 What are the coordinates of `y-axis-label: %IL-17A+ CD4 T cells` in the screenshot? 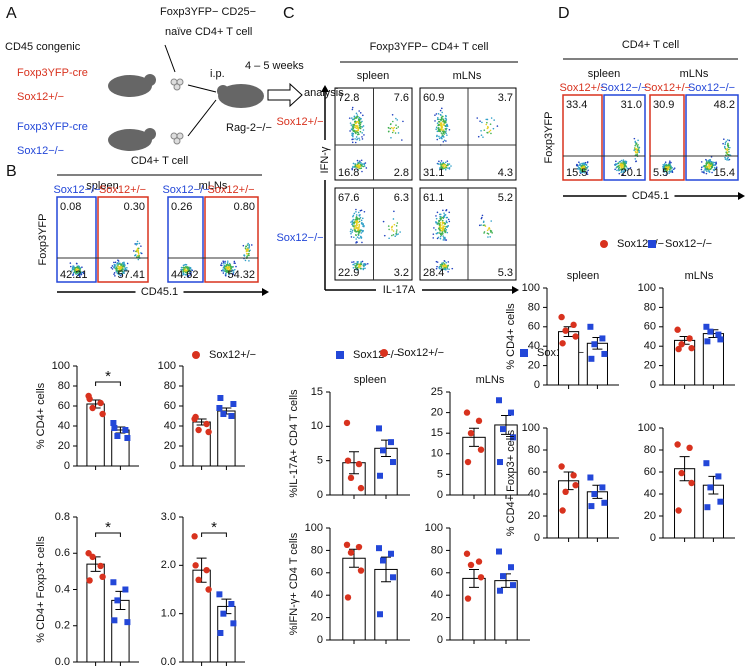 It's located at (294, 443).